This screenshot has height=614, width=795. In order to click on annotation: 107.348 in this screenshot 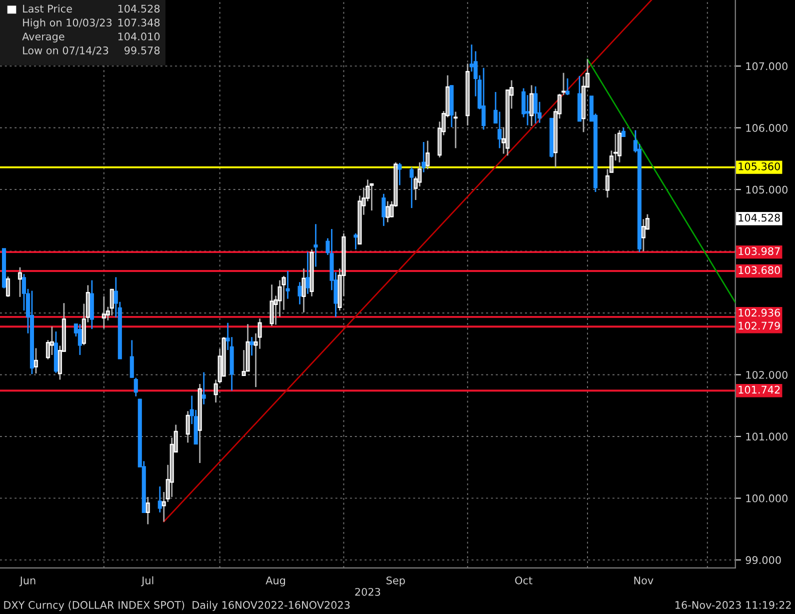, I will do `click(139, 22)`.